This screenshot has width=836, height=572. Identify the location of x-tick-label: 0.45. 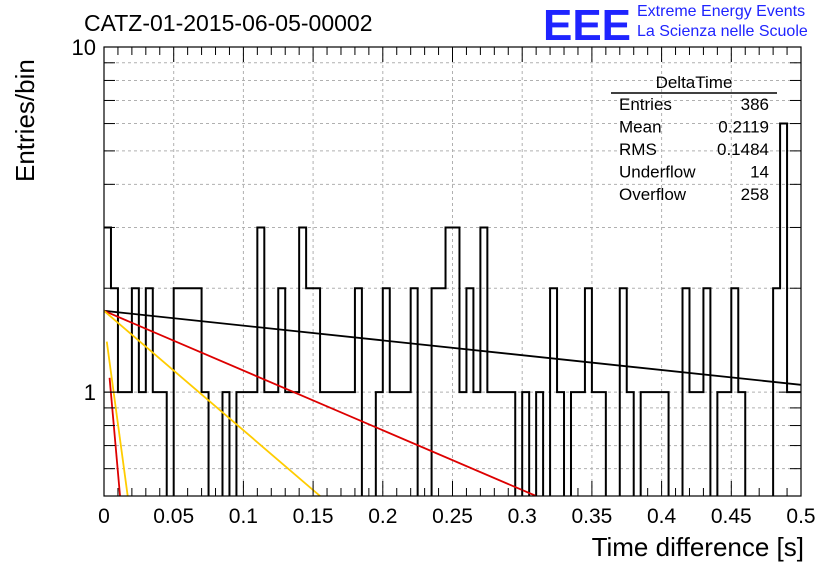
(731, 516).